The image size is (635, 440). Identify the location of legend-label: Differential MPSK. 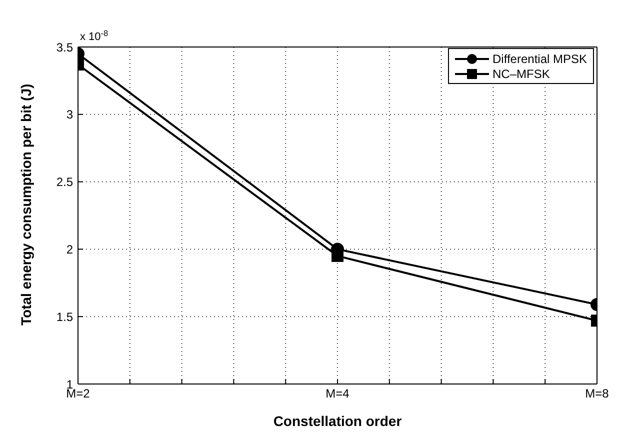
(539, 59).